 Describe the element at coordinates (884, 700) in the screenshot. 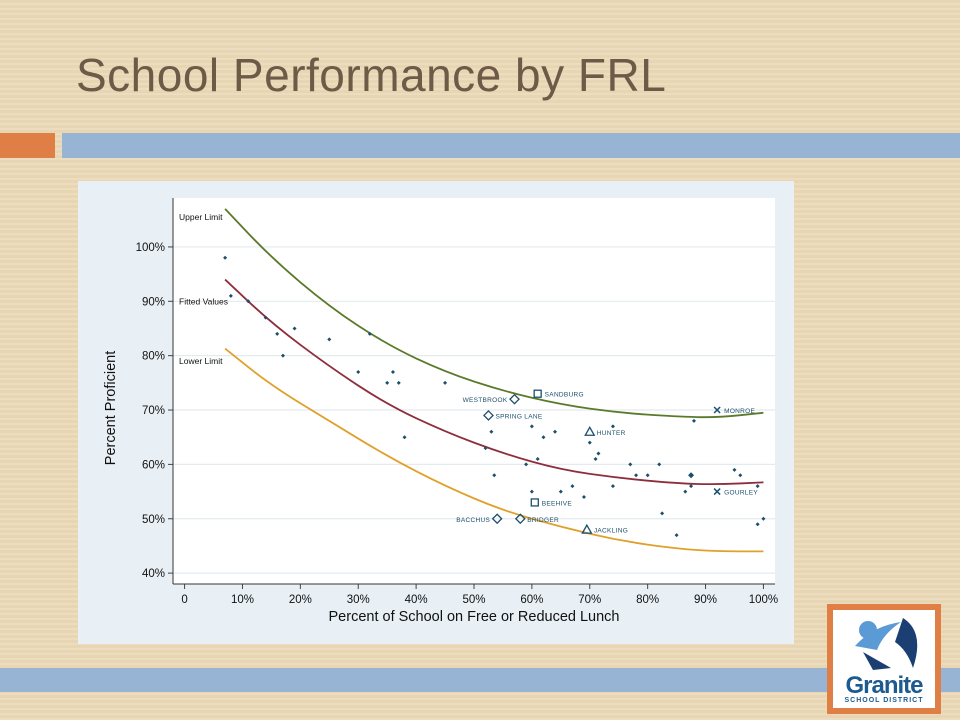

I see `logo-subtitle: SCHOOL DISTRICT` at that location.